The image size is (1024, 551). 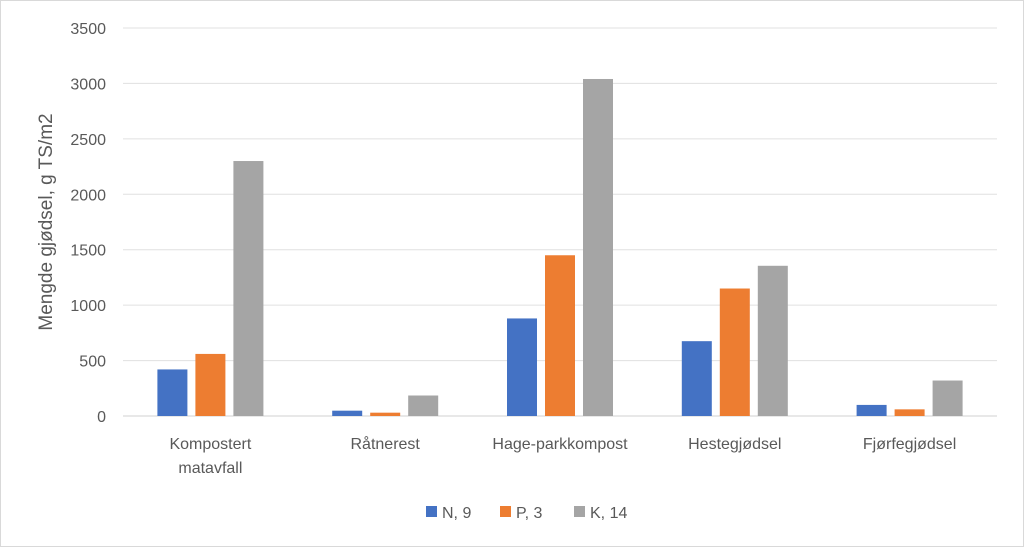 What do you see at coordinates (88, 306) in the screenshot?
I see `y-tick-label: 1000` at bounding box center [88, 306].